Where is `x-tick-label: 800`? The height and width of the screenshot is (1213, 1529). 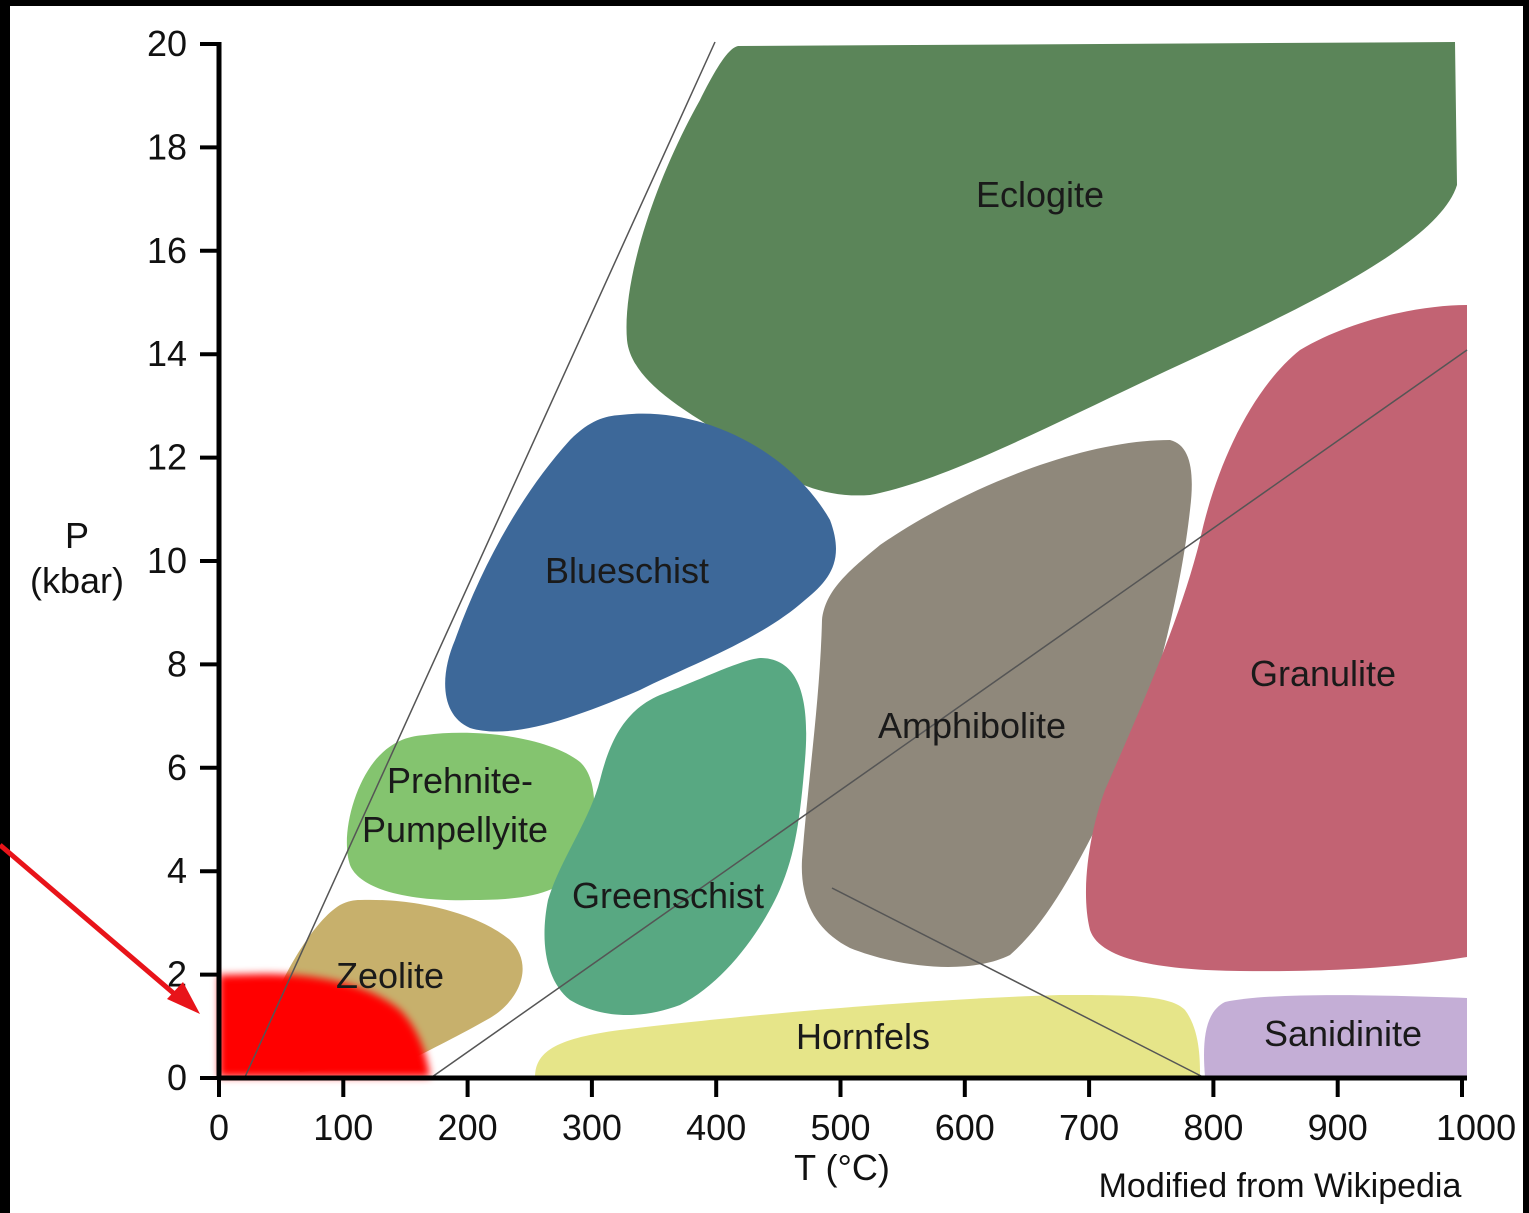 x-tick-label: 800 is located at coordinates (1213, 1127).